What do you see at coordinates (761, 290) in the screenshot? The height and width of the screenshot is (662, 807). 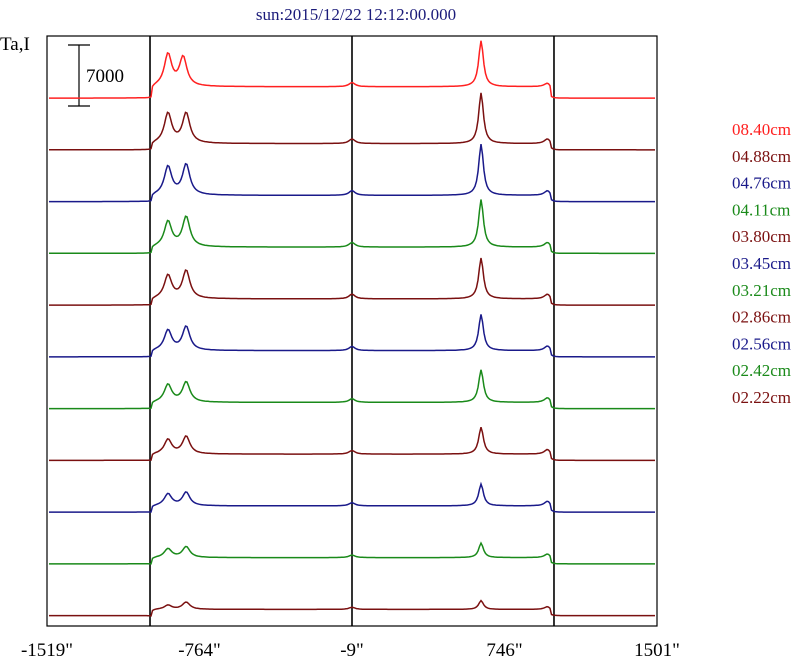 I see `legend-entry: 03.21cm` at bounding box center [761, 290].